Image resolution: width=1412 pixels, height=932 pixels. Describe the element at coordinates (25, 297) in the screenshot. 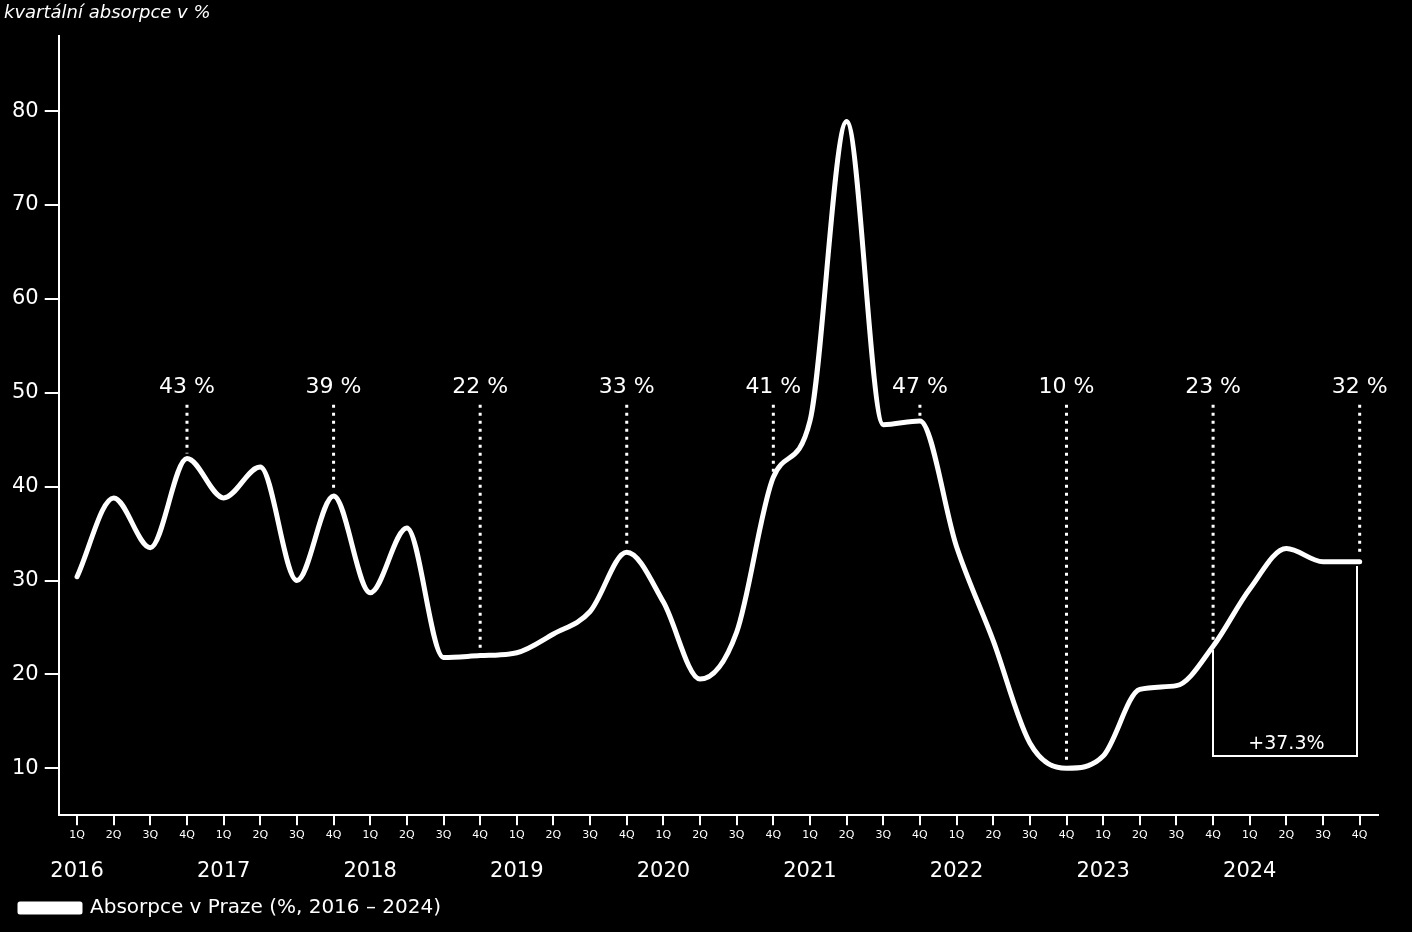

I see `y-tick-label: 60` at that location.